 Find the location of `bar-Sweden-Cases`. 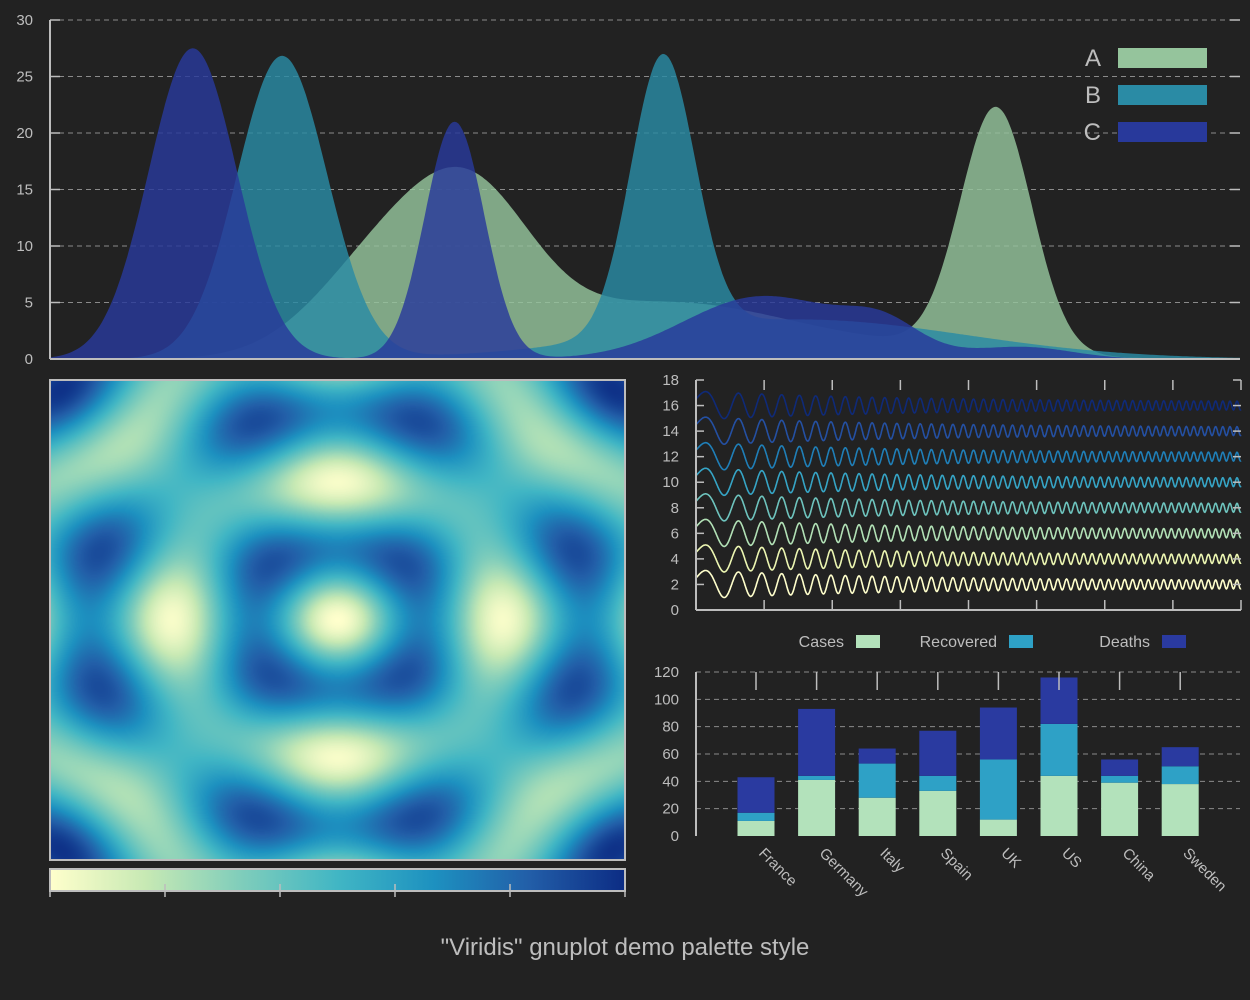

bar-Sweden-Cases is located at coordinates (1180, 810).